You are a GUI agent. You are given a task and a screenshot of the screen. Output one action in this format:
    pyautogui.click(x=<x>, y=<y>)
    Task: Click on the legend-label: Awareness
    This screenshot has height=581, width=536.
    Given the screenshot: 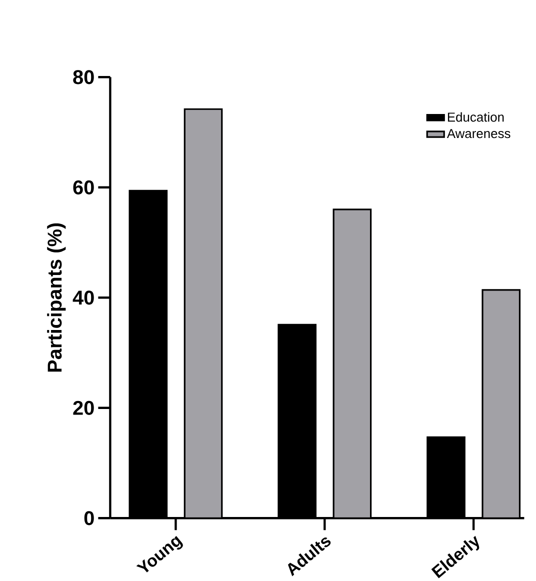 What is the action you would take?
    pyautogui.click(x=478, y=133)
    